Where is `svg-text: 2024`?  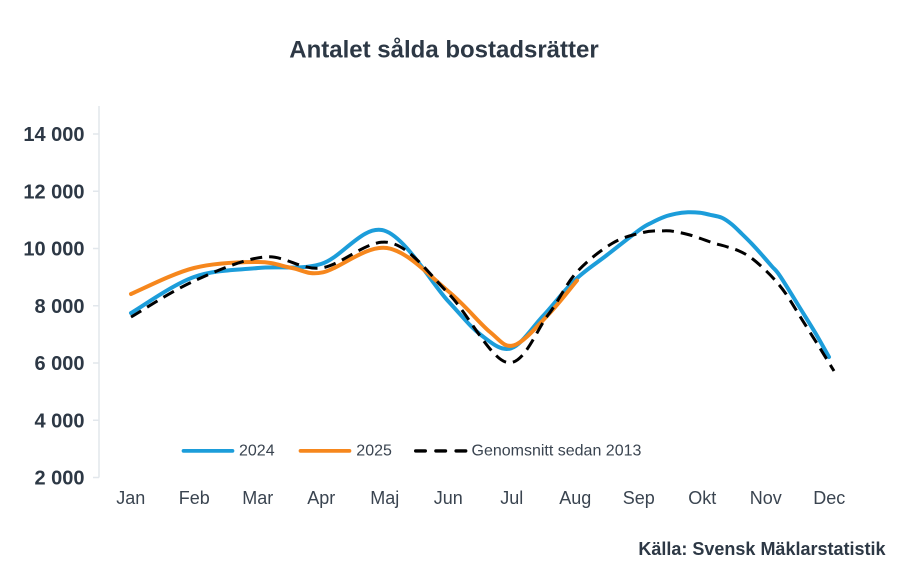
svg-text: 2024 is located at coordinates (257, 451).